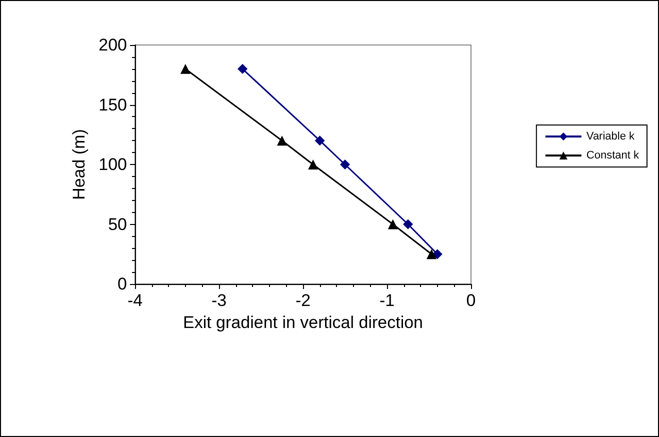  Describe the element at coordinates (387, 300) in the screenshot. I see `x-tick-label: -1` at that location.